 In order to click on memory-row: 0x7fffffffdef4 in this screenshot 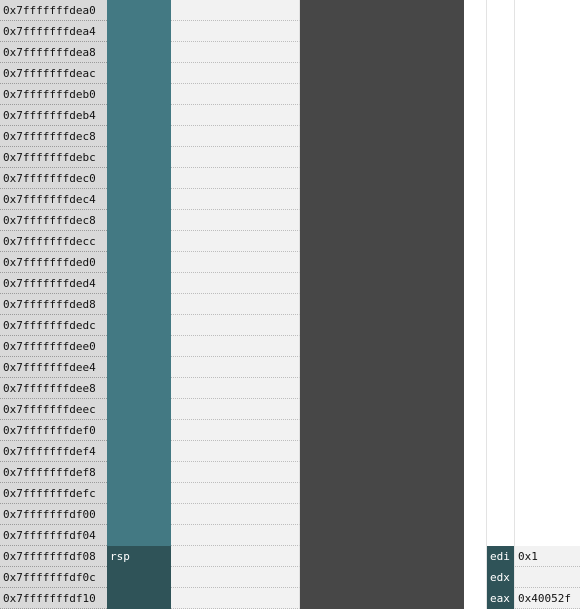, I will do `click(290, 451)`.